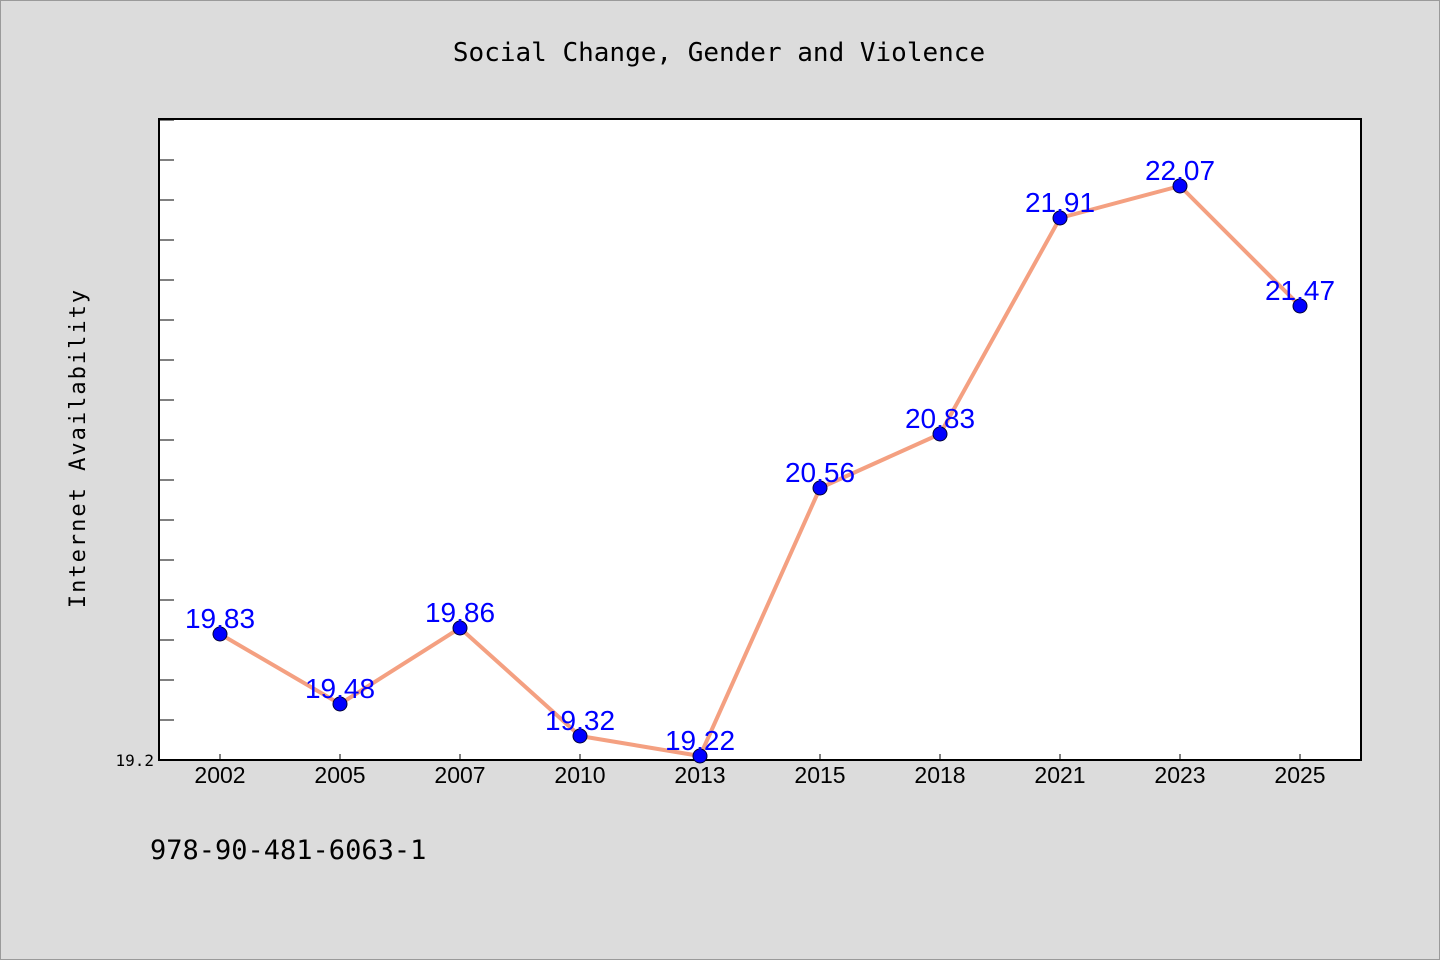  I want to click on y-tick-label: 19.2, so click(134, 760).